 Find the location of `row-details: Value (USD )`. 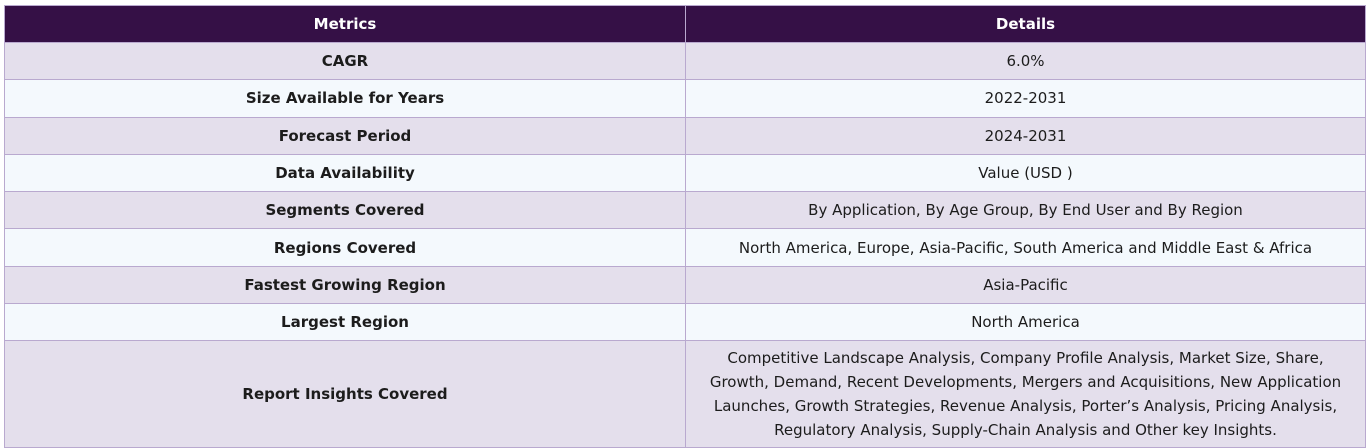

row-details: Value (USD ) is located at coordinates (1025, 173).